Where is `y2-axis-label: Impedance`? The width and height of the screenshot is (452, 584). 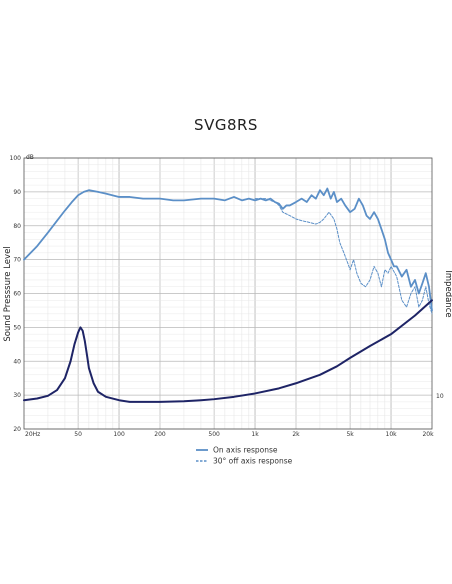 y2-axis-label: Impedance is located at coordinates (447, 293).